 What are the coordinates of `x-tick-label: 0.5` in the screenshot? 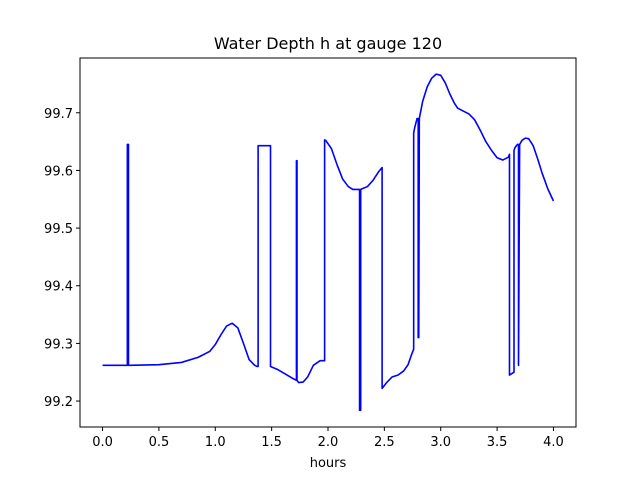 It's located at (159, 442).